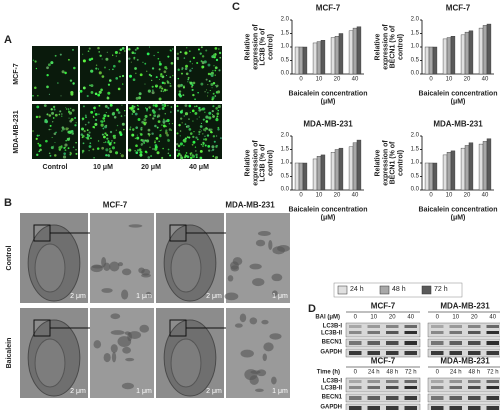  I want to click on panel-label: B, so click(8, 202).